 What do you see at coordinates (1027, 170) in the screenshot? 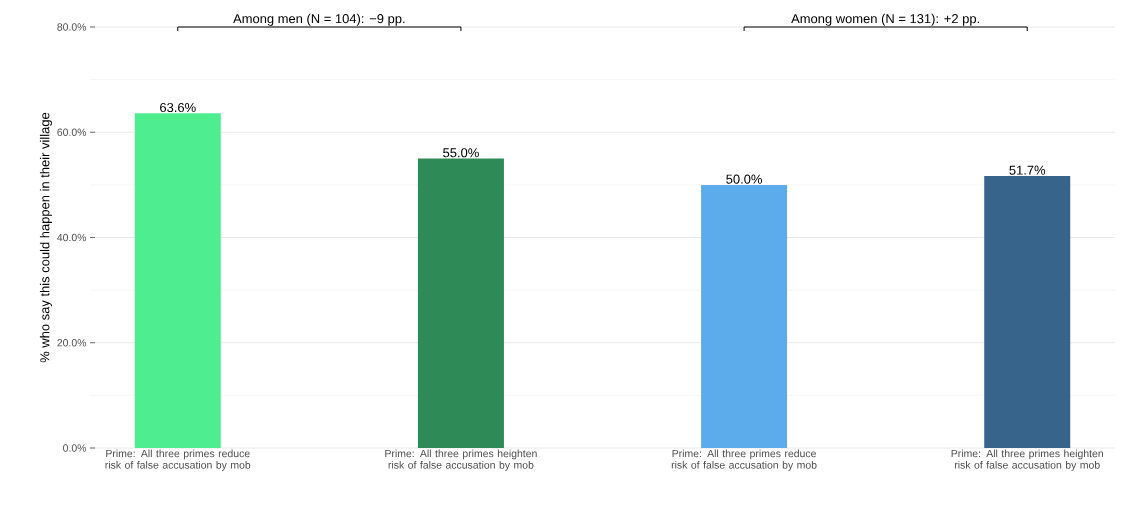
I see `data-label: 51.7%` at bounding box center [1027, 170].